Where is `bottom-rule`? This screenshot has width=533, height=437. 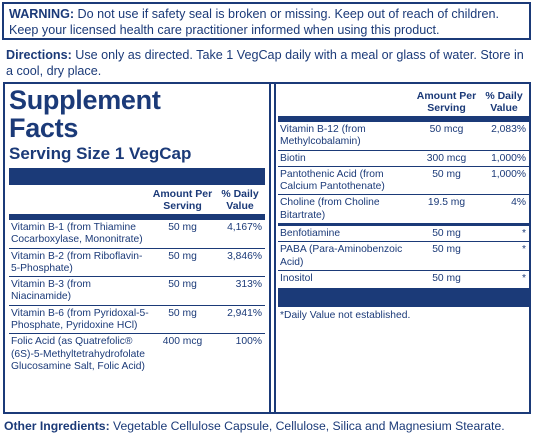
bottom-rule is located at coordinates (403, 298).